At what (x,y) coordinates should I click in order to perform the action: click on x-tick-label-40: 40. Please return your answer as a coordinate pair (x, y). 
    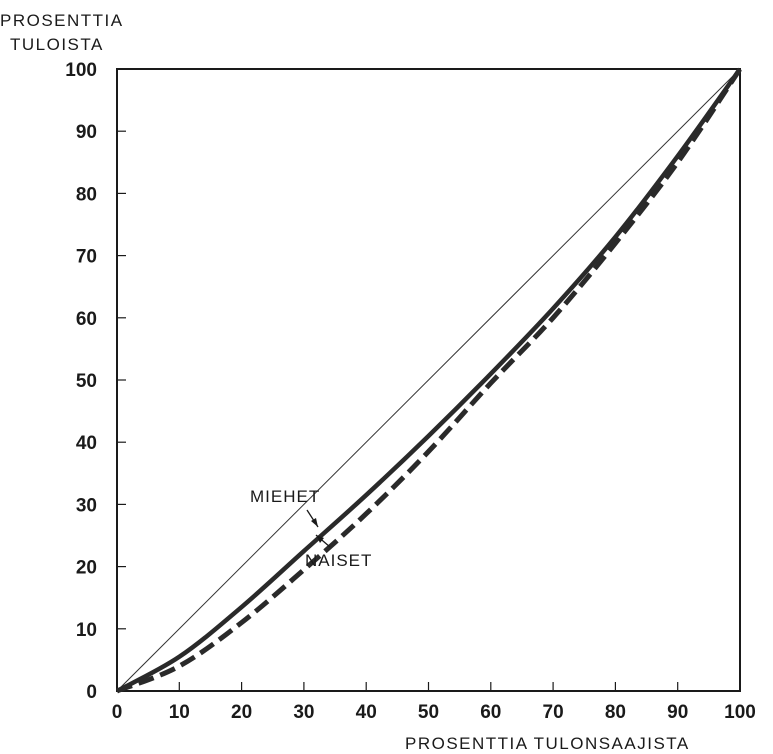
    Looking at the image, I should click on (366, 712).